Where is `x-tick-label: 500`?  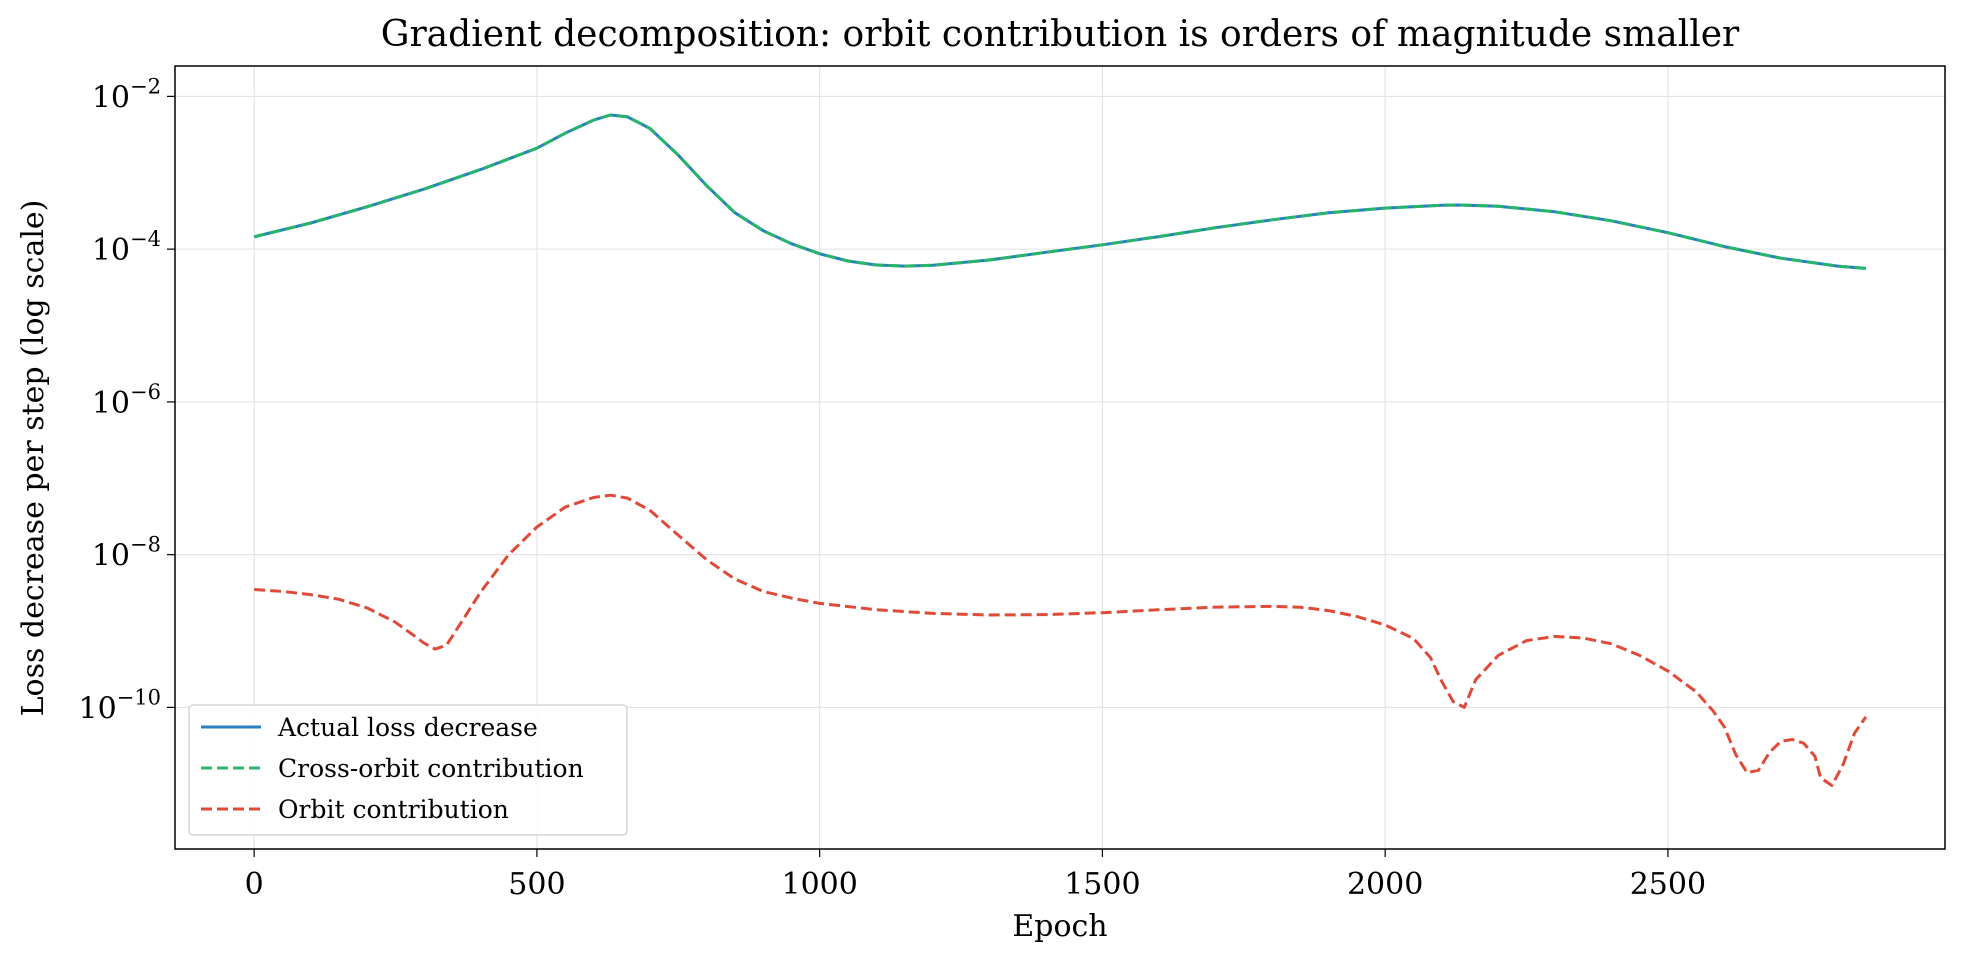
x-tick-label: 500 is located at coordinates (536, 884).